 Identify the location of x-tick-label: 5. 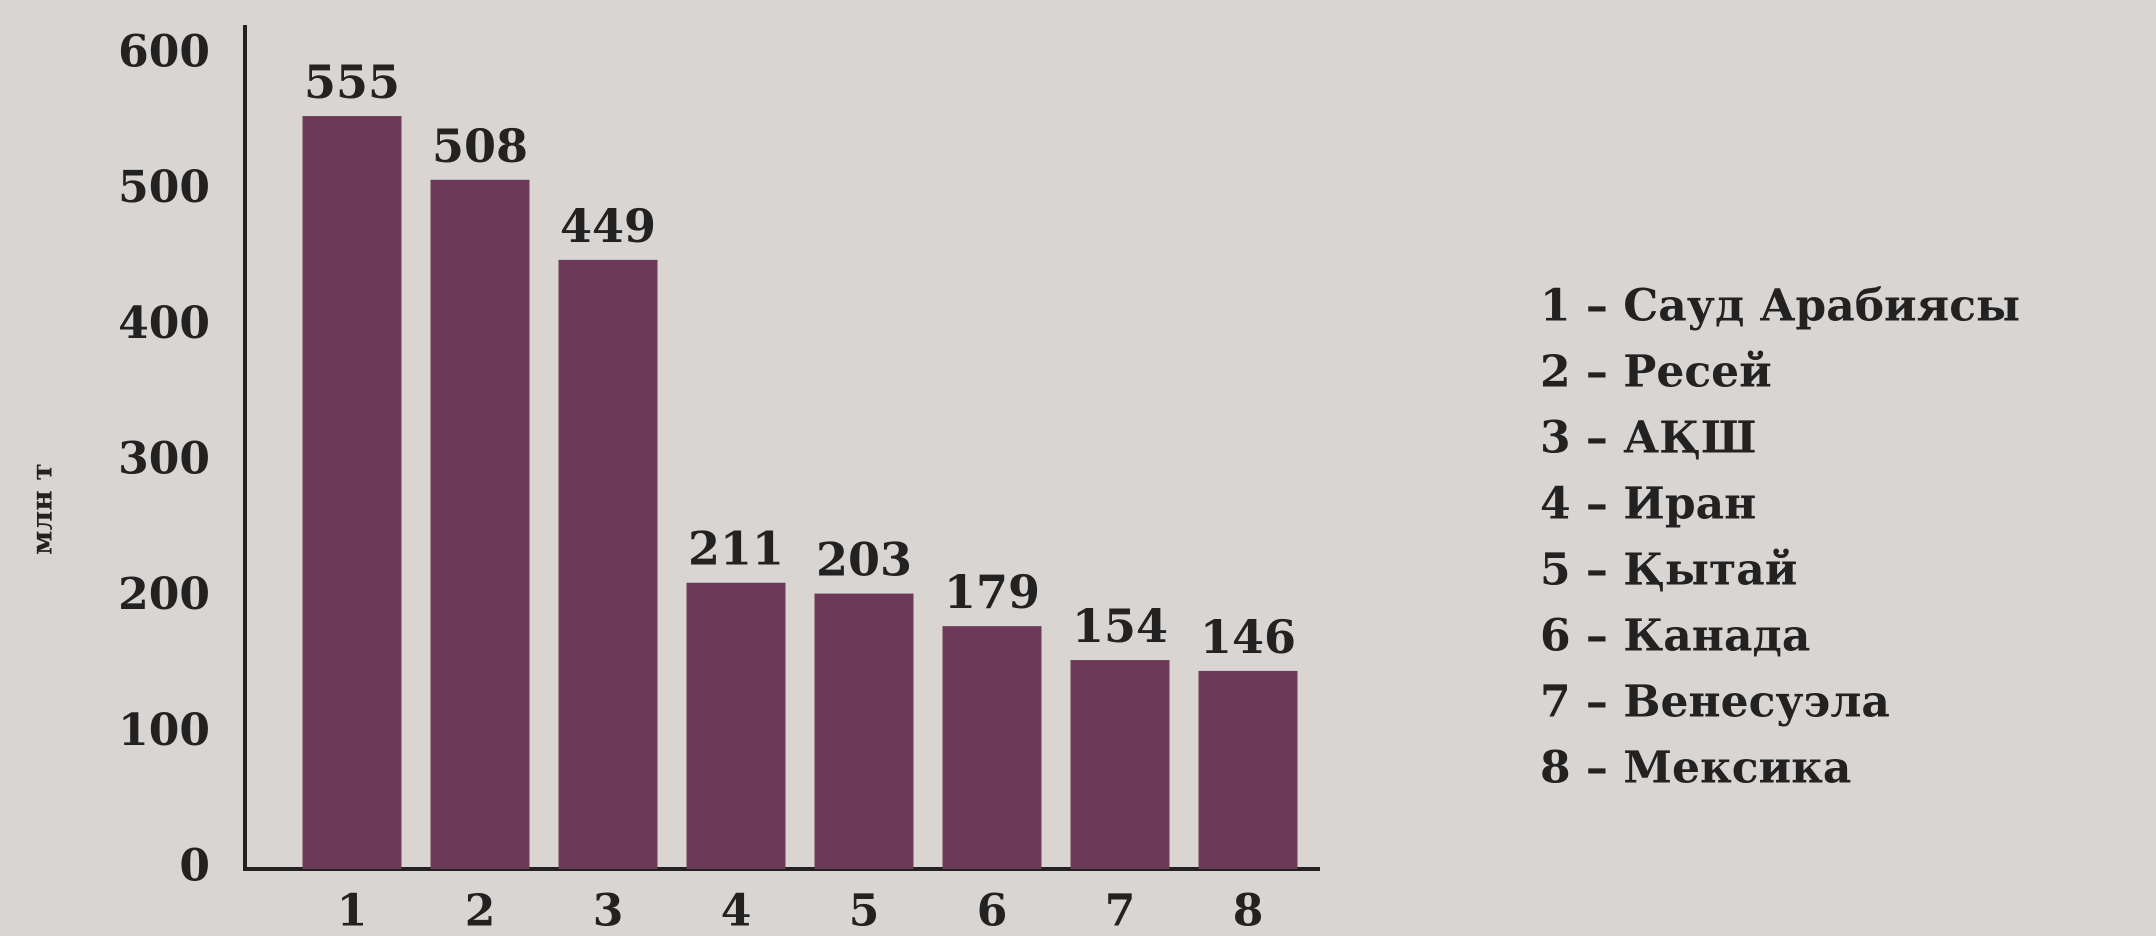
(864, 911).